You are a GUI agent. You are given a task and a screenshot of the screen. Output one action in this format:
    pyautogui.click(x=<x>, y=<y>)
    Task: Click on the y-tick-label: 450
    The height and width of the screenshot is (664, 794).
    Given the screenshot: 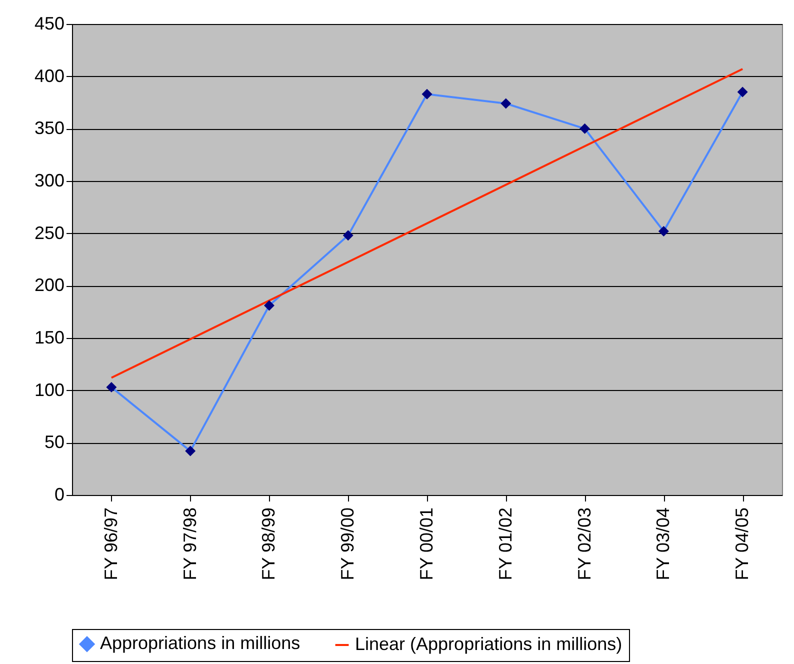 What is the action you would take?
    pyautogui.click(x=49, y=24)
    